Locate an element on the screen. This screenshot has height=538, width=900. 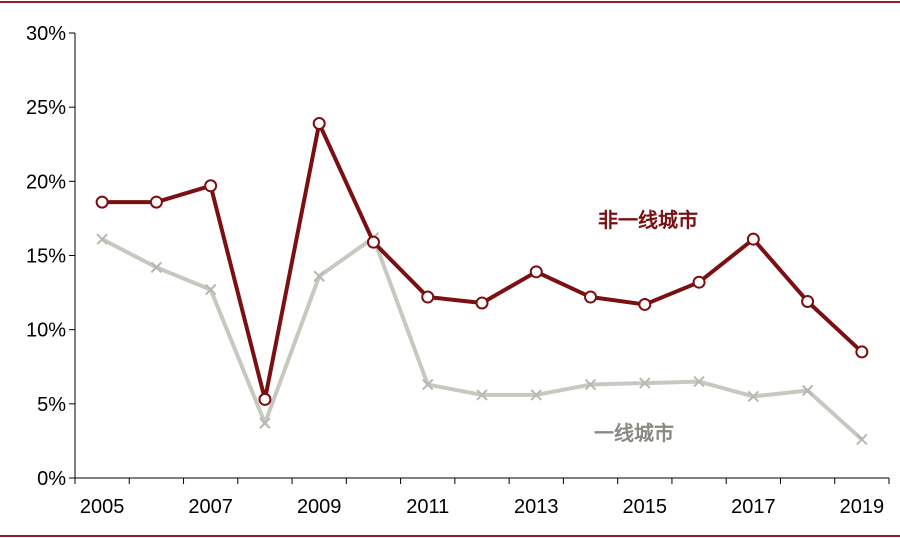
x-tick-label: 2005 is located at coordinates (102, 507).